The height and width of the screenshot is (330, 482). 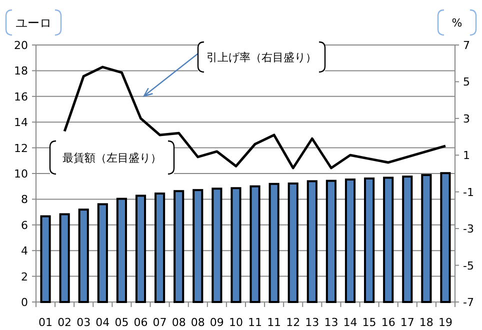 I want to click on x-tick-label: 06, so click(x=141, y=322).